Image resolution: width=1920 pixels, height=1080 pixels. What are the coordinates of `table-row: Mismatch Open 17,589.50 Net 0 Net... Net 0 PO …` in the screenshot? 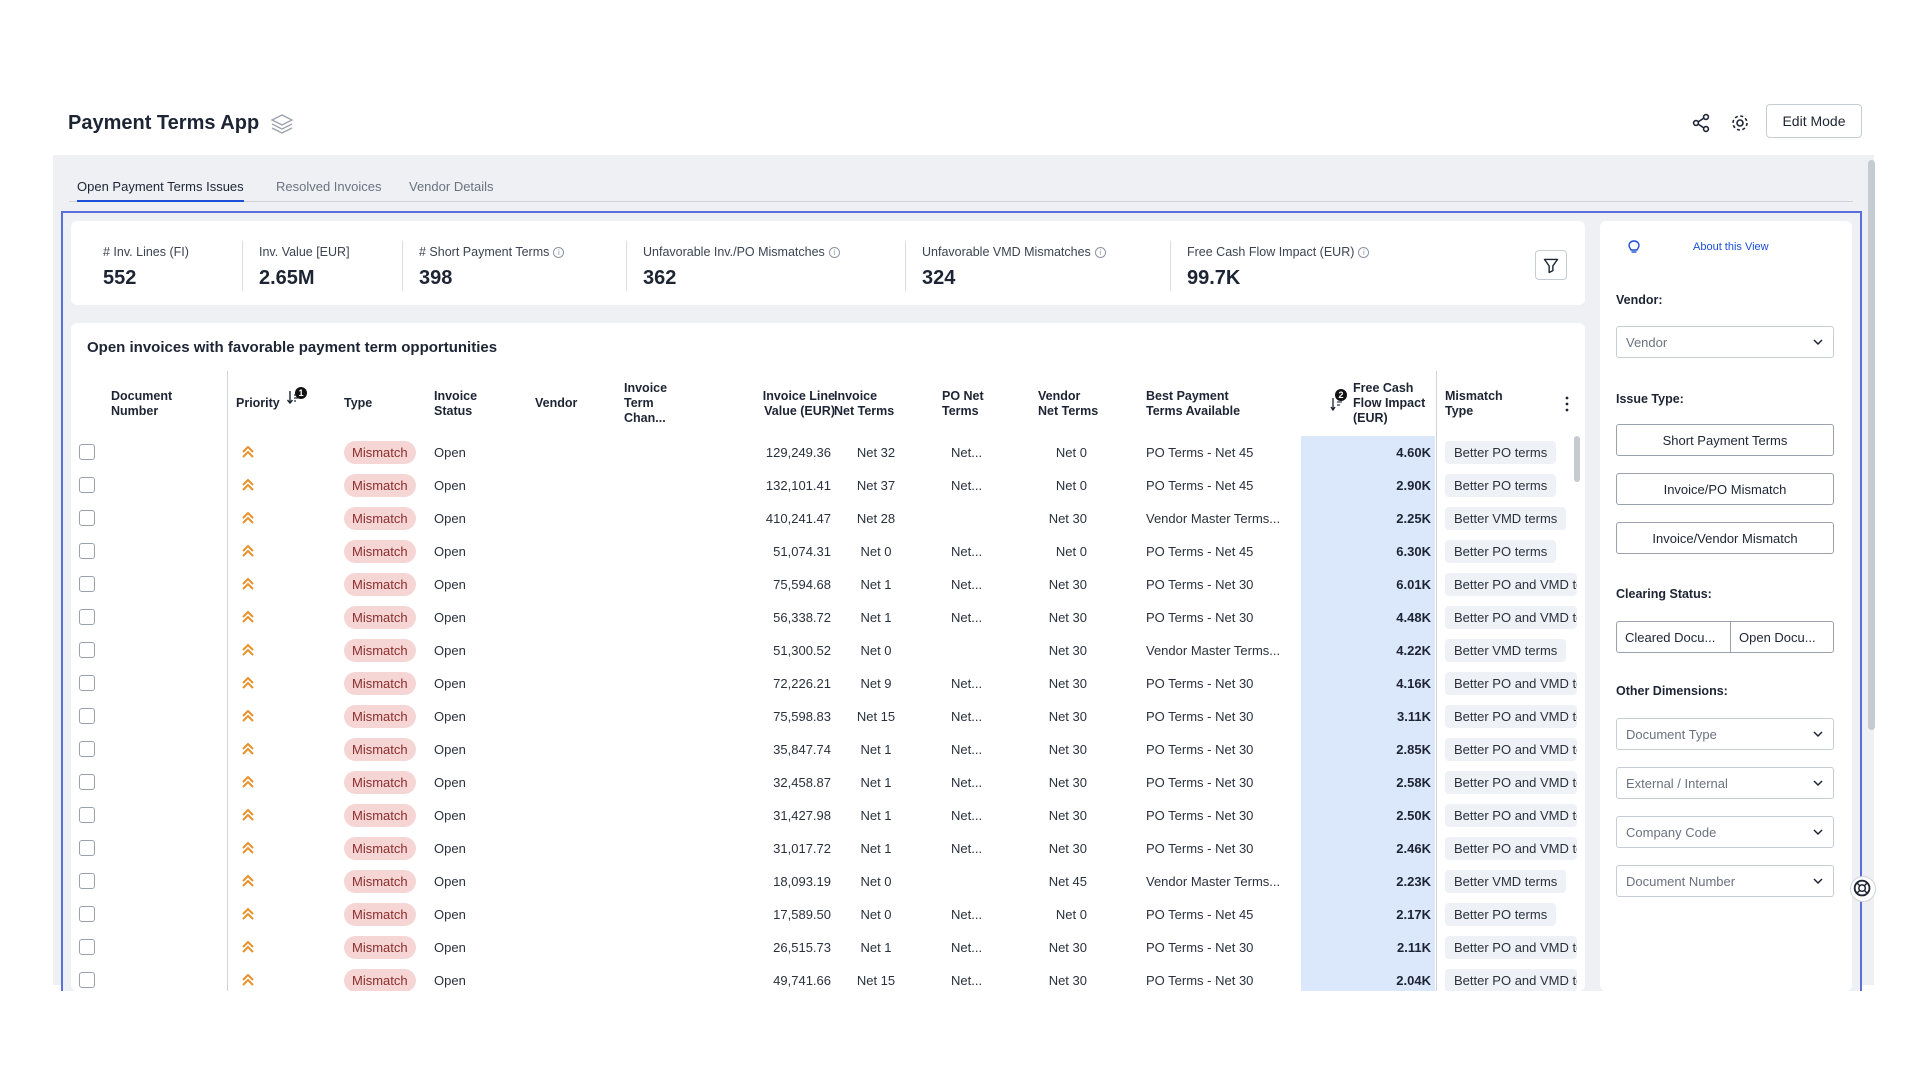 It's located at (828, 914).